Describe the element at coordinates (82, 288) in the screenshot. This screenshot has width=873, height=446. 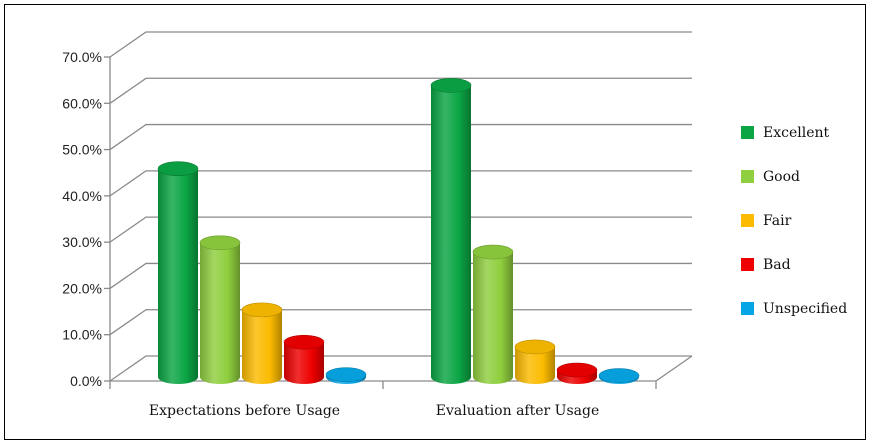
I see `y-tick-label: 20.0%` at that location.